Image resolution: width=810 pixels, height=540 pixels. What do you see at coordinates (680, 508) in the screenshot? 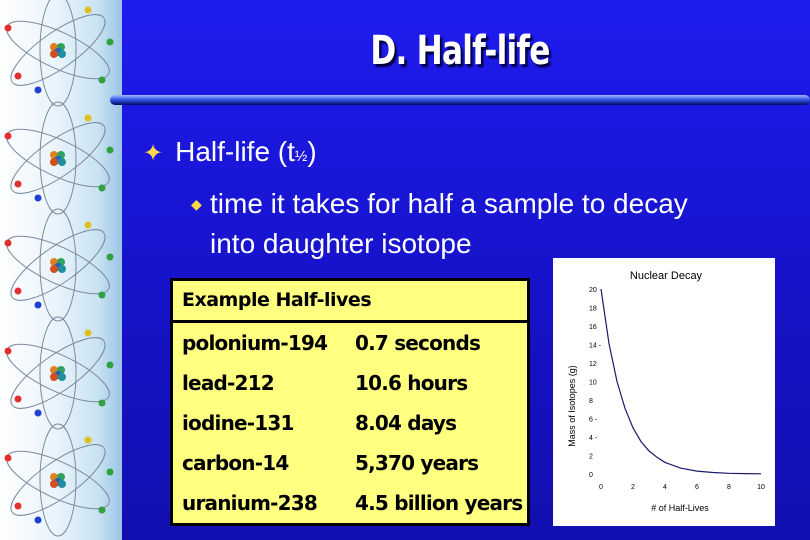
I see `chart-x-label: # of Half-Lives` at bounding box center [680, 508].